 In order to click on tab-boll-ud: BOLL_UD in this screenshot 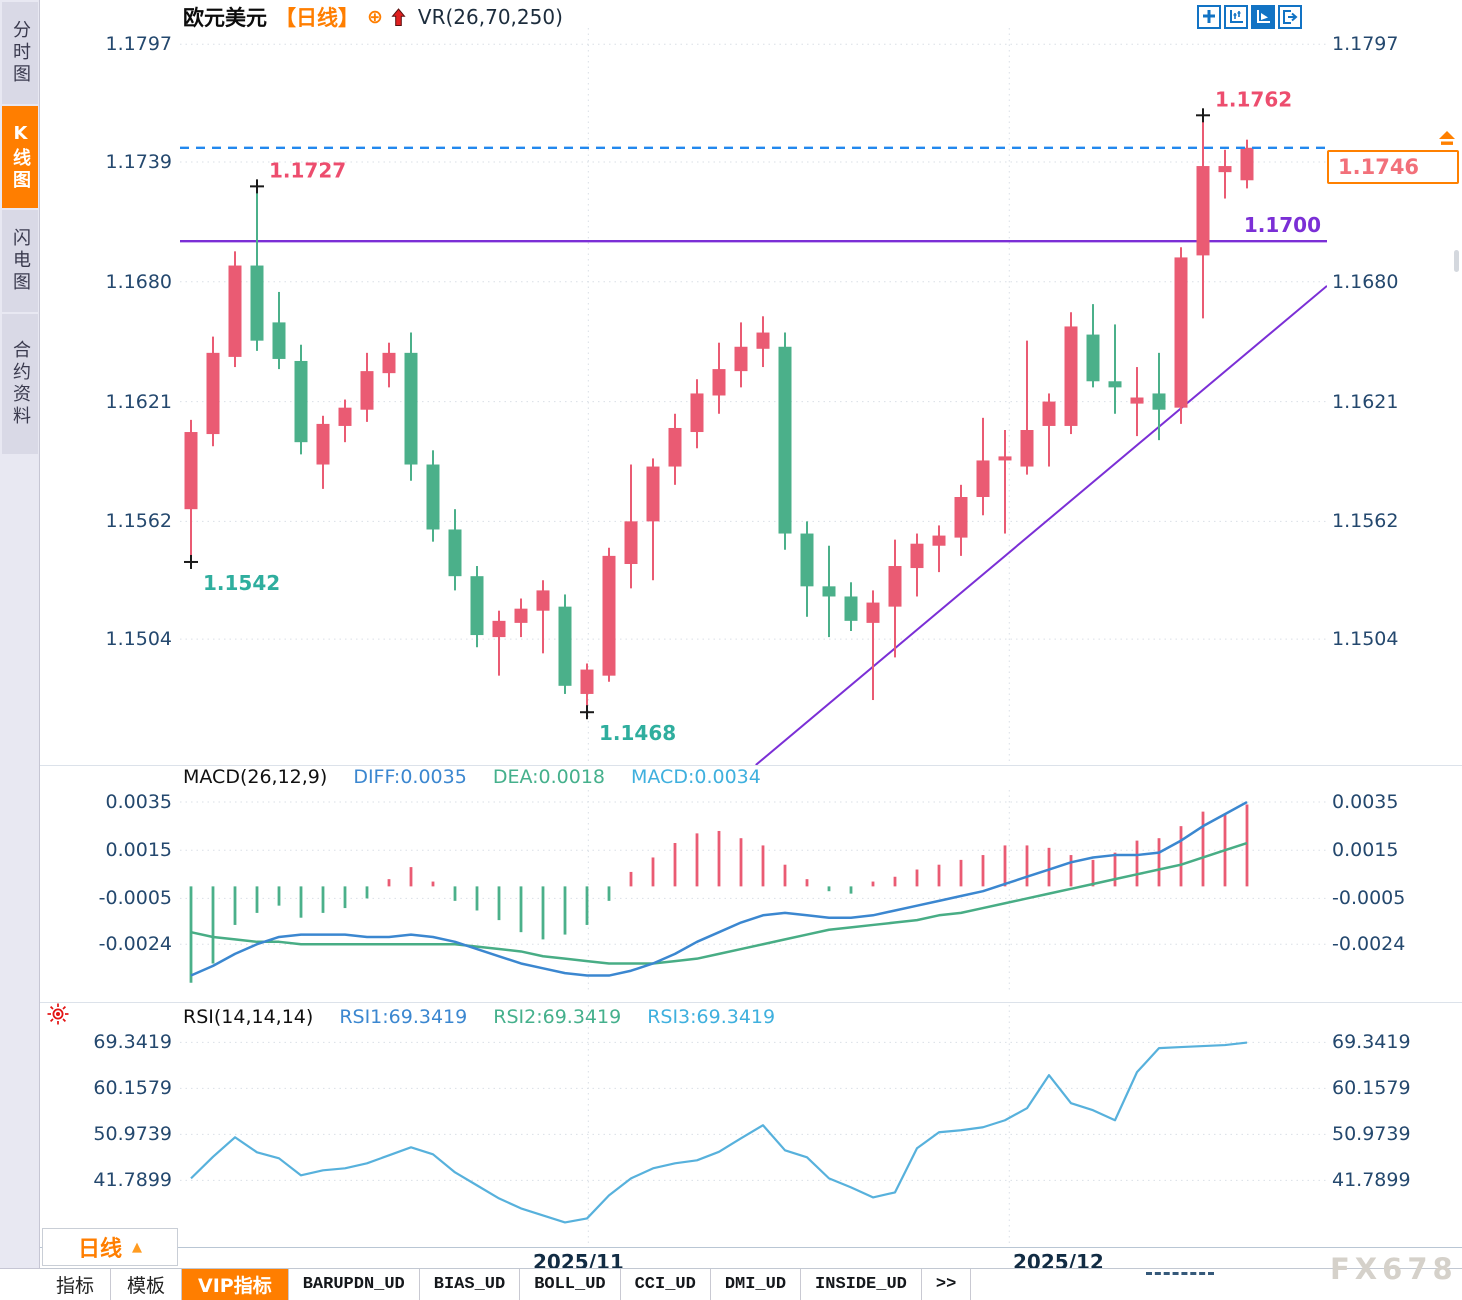, I will do `click(570, 1284)`.